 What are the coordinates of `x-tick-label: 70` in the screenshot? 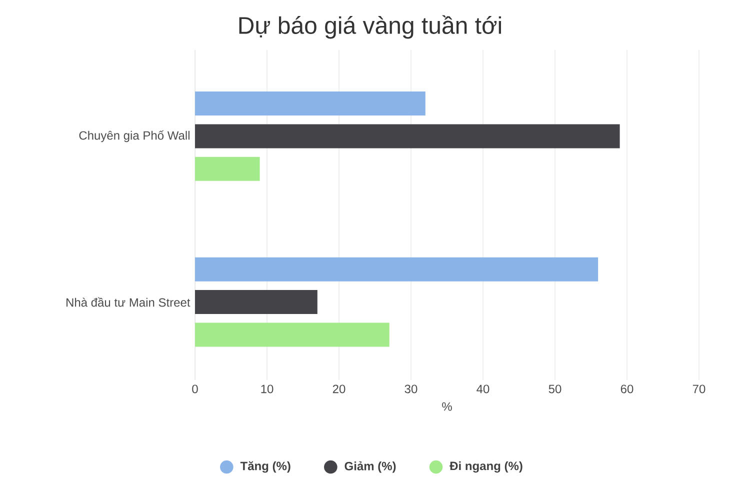 It's located at (699, 389).